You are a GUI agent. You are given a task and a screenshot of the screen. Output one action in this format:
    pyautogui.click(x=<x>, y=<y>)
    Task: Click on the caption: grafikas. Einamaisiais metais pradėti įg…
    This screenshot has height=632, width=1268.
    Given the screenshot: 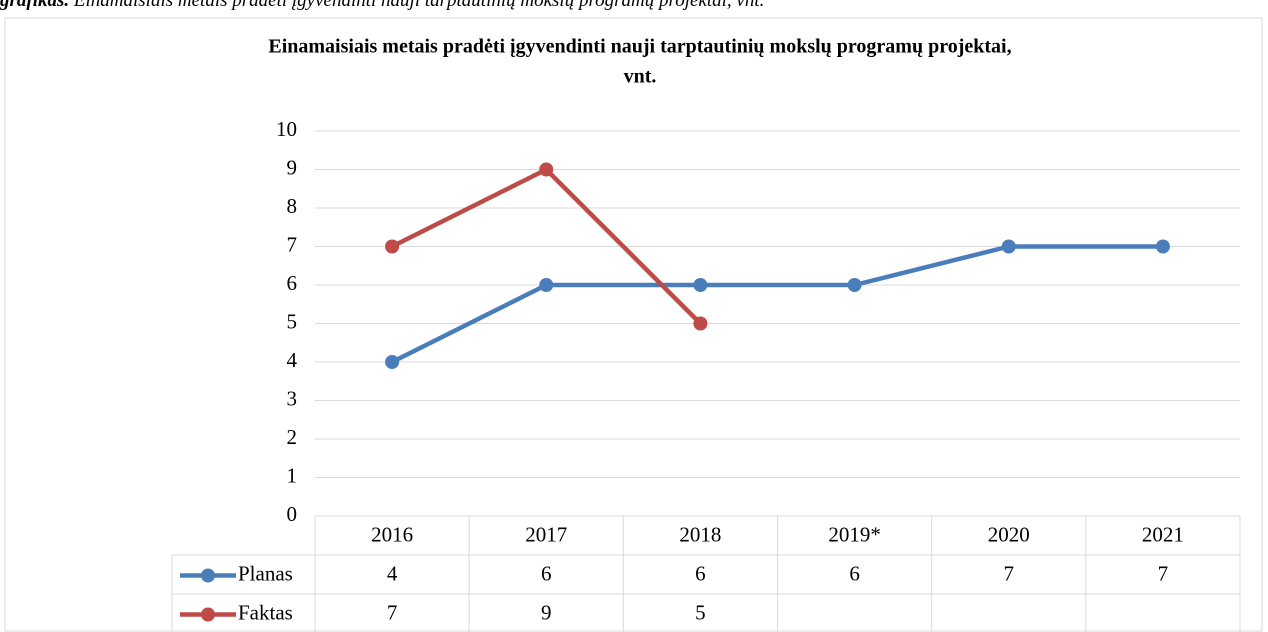 What is the action you would take?
    pyautogui.click(x=382, y=5)
    